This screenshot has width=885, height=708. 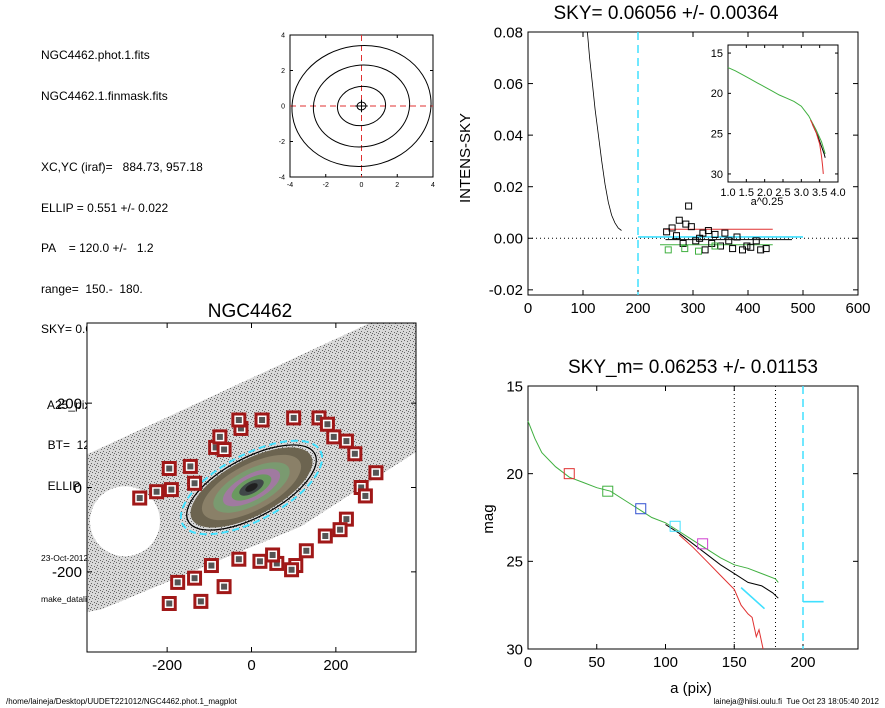 What do you see at coordinates (326, 185) in the screenshot?
I see `contour-xtick-label: -2` at bounding box center [326, 185].